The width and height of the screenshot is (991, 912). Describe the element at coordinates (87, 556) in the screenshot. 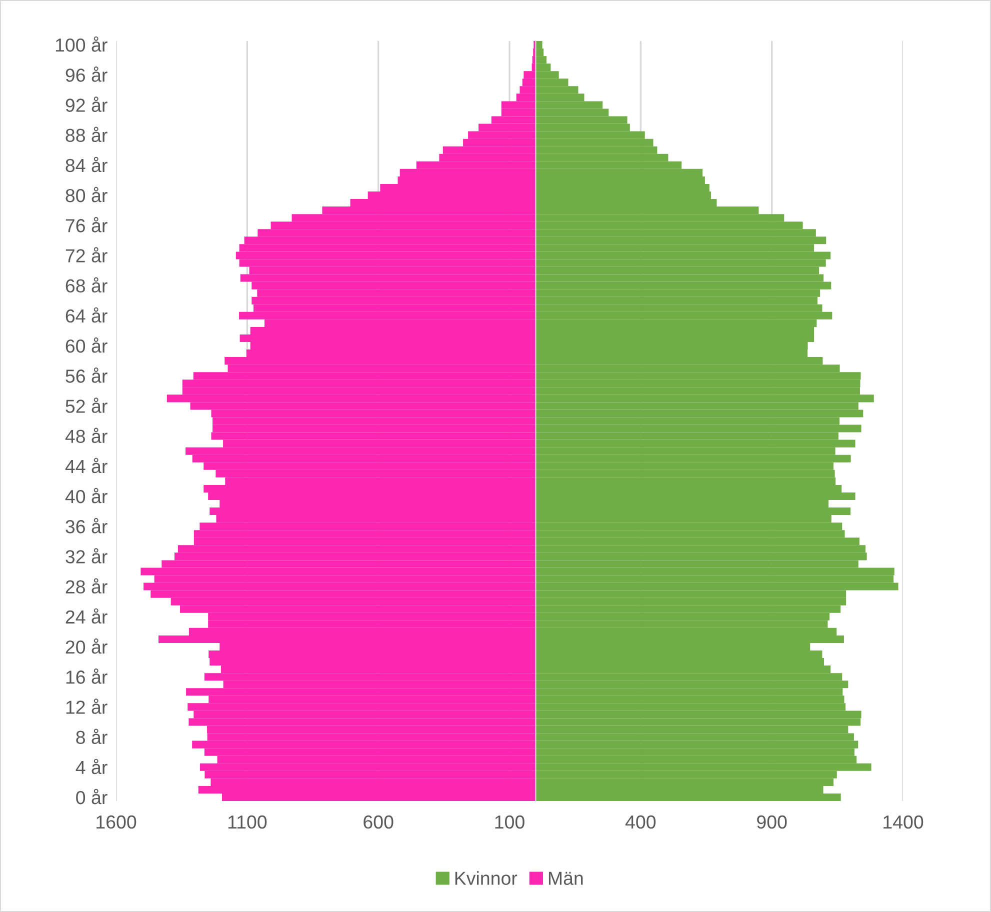

I see `y-tick-label: 32 år` at that location.